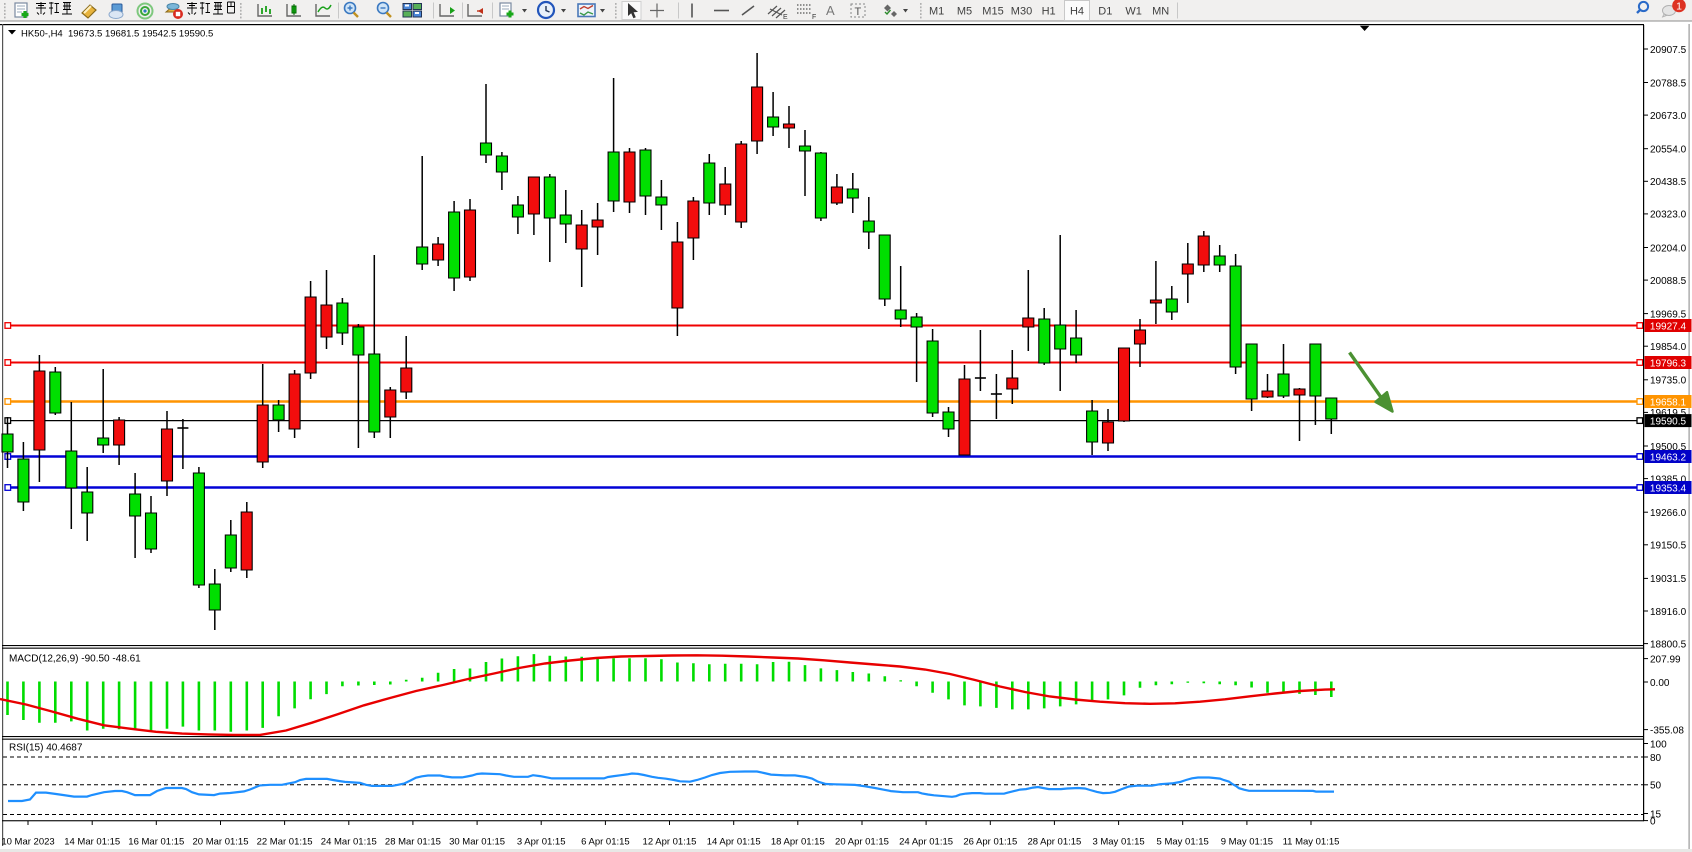  What do you see at coordinates (1247, 842) in the screenshot?
I see `svg-text: 9 May 01:15` at bounding box center [1247, 842].